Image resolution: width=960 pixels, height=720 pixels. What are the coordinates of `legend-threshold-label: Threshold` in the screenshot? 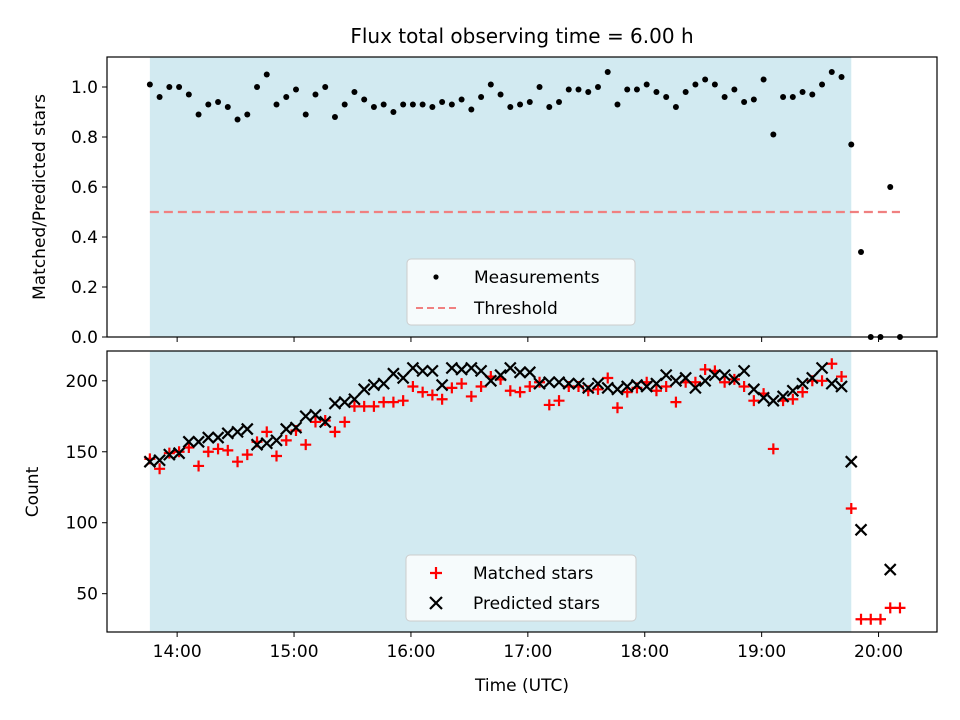 It's located at (515, 309).